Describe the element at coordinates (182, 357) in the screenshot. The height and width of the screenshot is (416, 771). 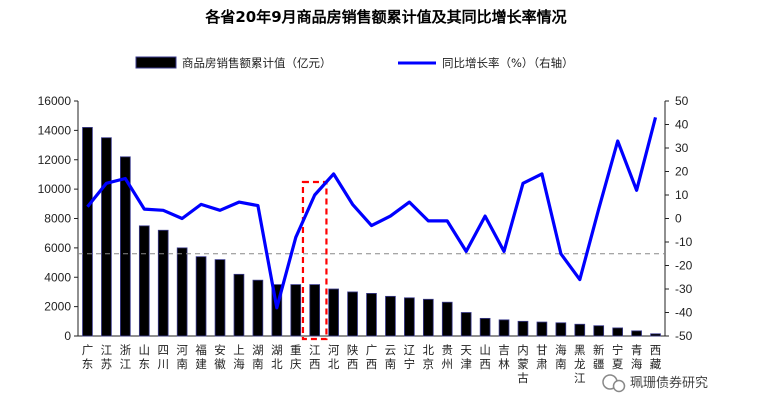
I see `category-label: 河南` at that location.